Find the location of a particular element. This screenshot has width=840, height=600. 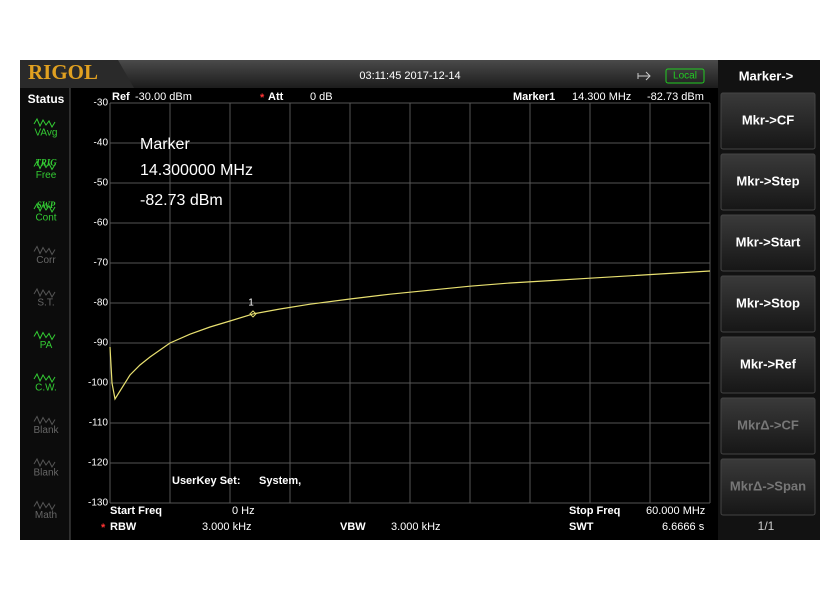

ref-label: Ref is located at coordinates (121, 97).